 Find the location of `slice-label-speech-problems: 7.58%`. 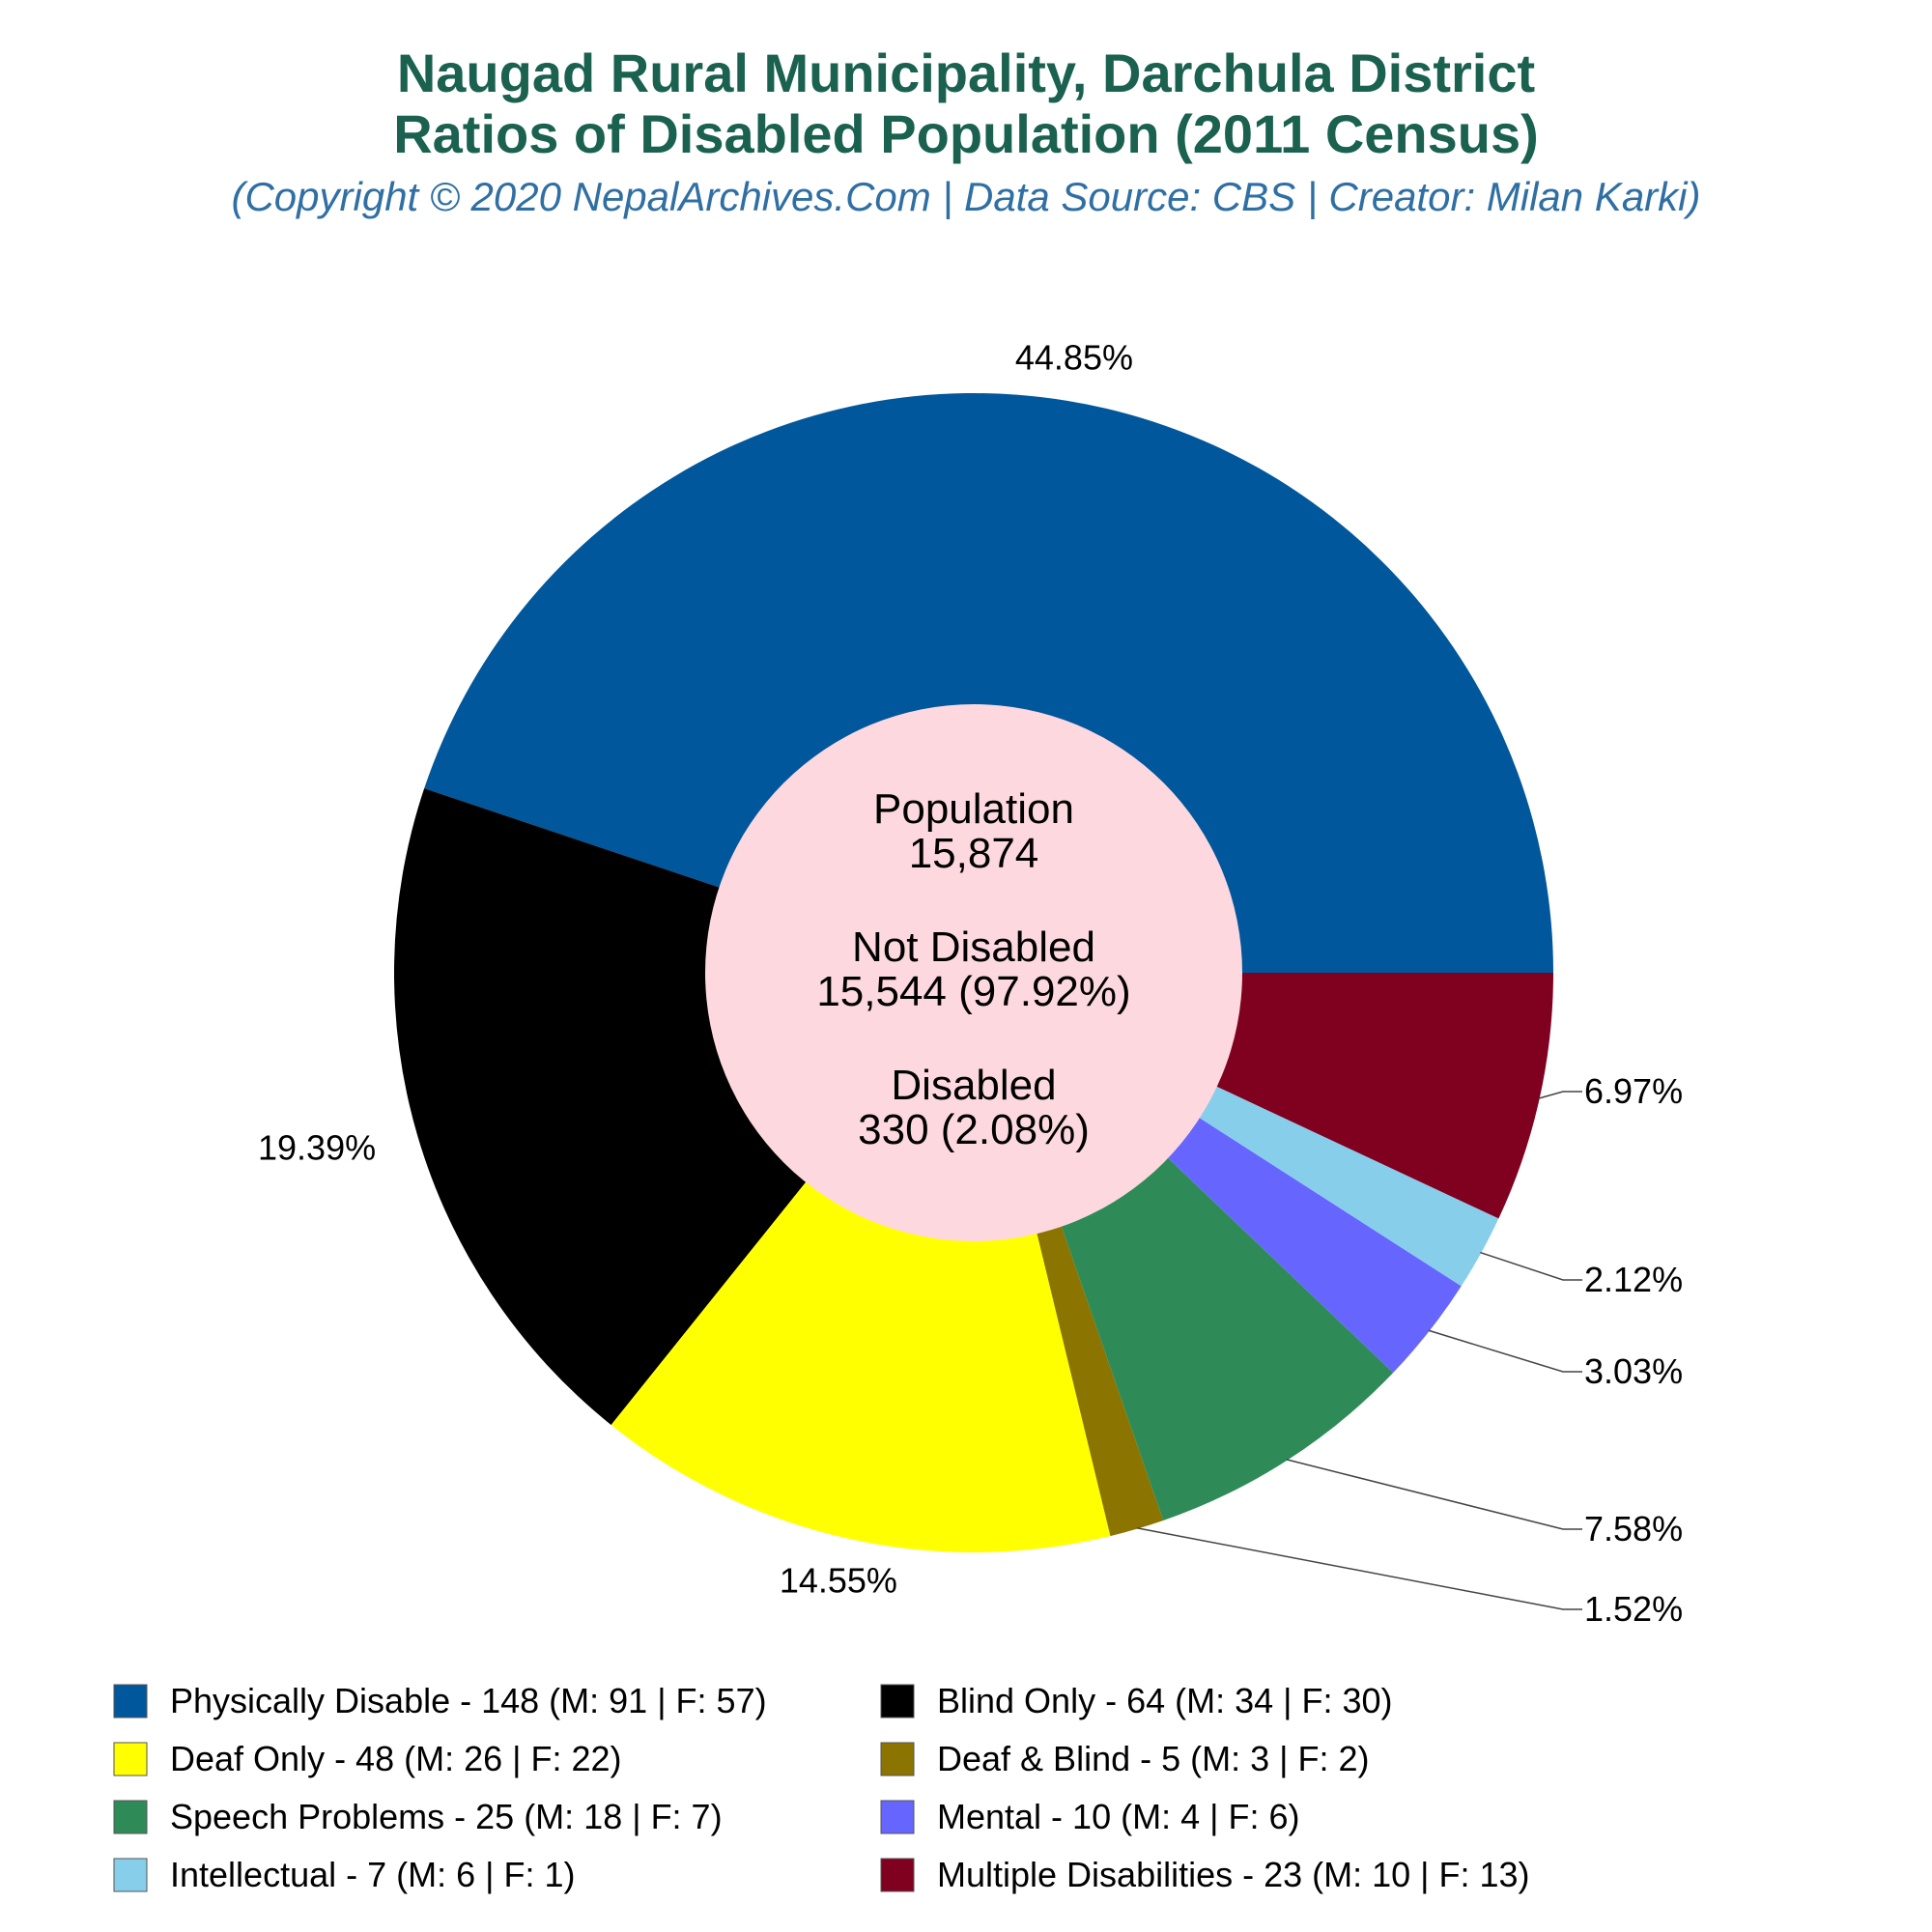

slice-label-speech-problems: 7.58% is located at coordinates (1633, 1528).